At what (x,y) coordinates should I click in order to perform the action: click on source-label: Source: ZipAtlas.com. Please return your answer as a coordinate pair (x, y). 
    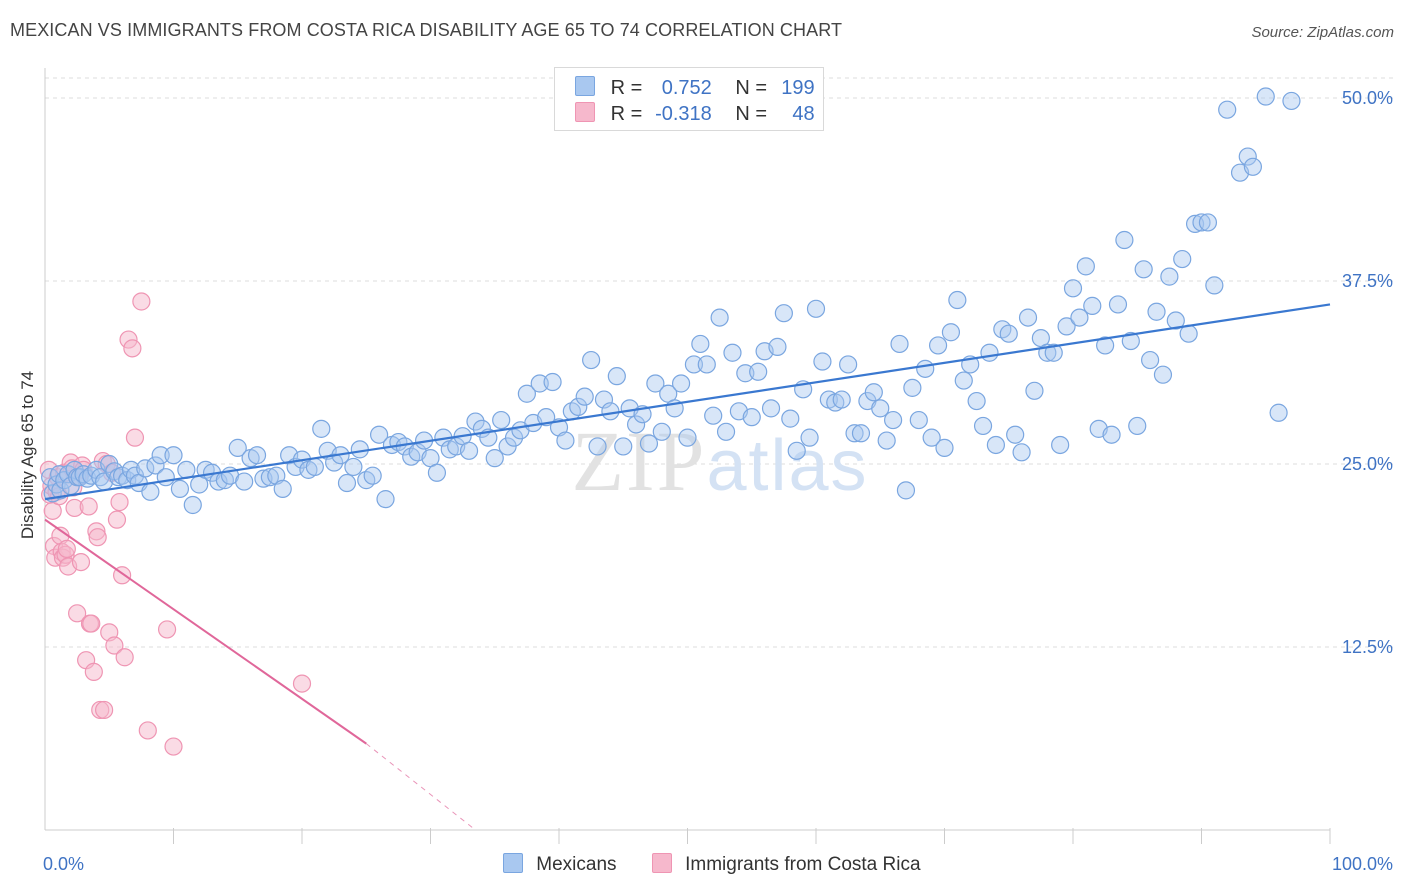
    Looking at the image, I should click on (1322, 32).